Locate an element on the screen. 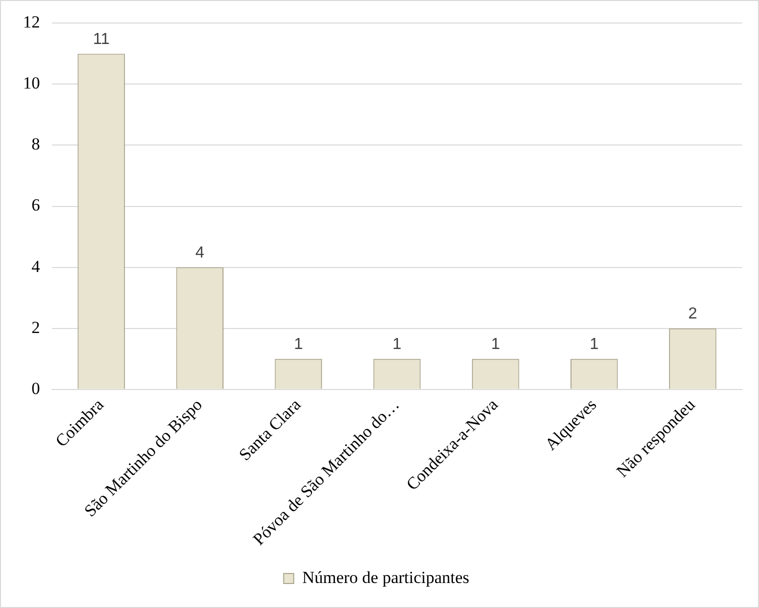  y-tick-label: 0 is located at coordinates (36, 388).